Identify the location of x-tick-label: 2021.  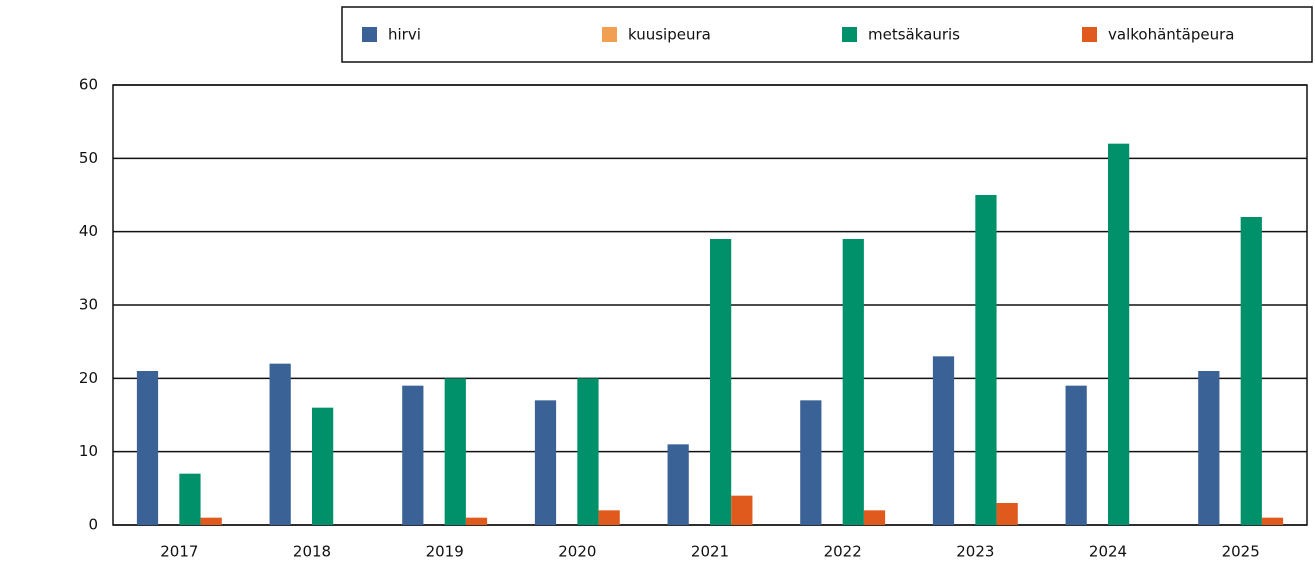
(710, 552).